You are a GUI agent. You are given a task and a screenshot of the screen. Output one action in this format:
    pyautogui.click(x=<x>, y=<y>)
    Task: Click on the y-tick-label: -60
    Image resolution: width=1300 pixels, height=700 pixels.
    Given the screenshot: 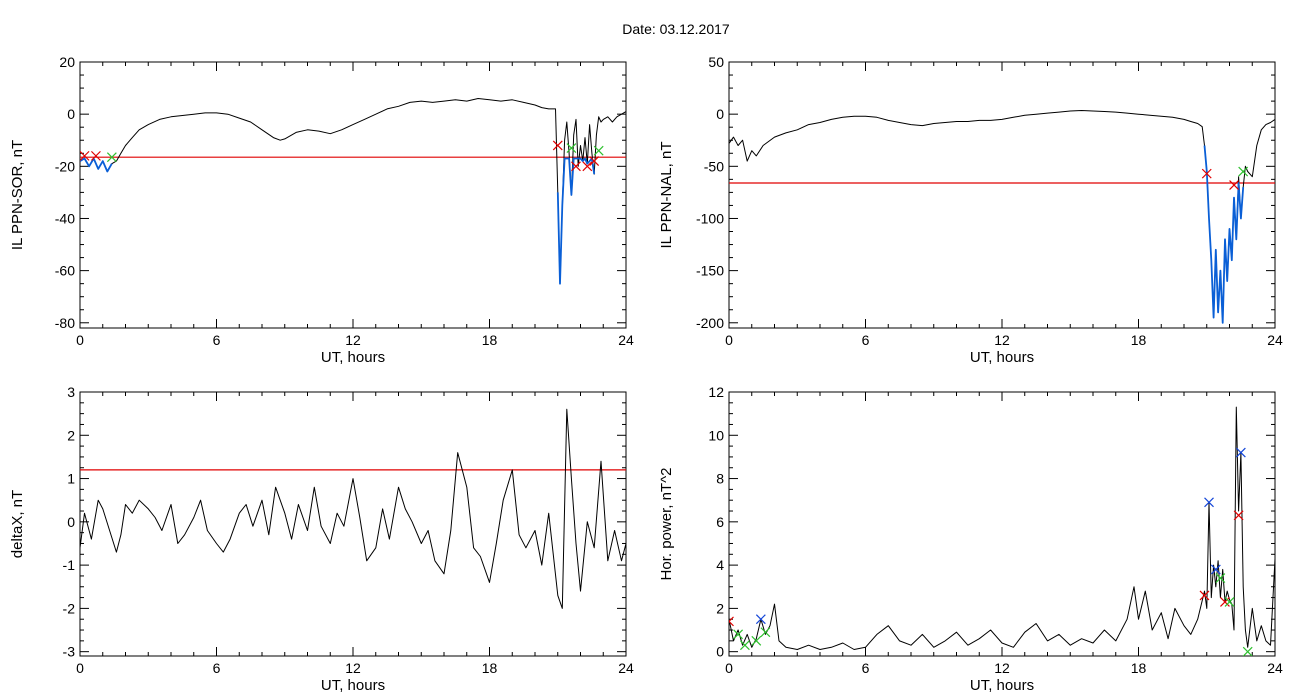 What is the action you would take?
    pyautogui.click(x=65, y=271)
    